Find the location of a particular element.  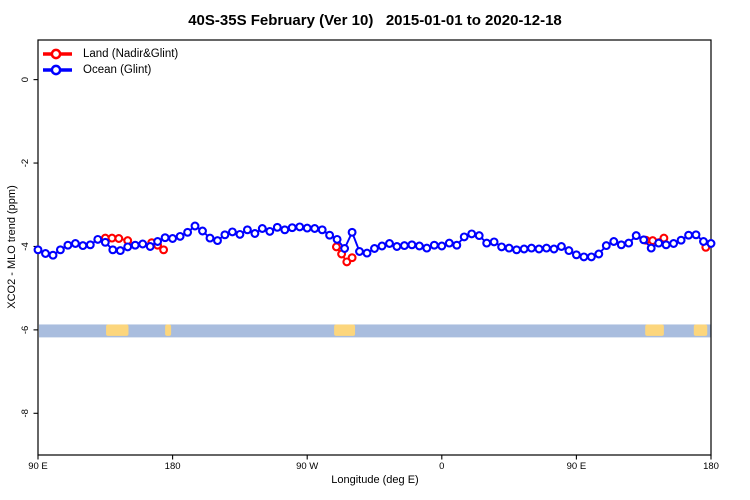

x-tick-label: 0 is located at coordinates (441, 466).